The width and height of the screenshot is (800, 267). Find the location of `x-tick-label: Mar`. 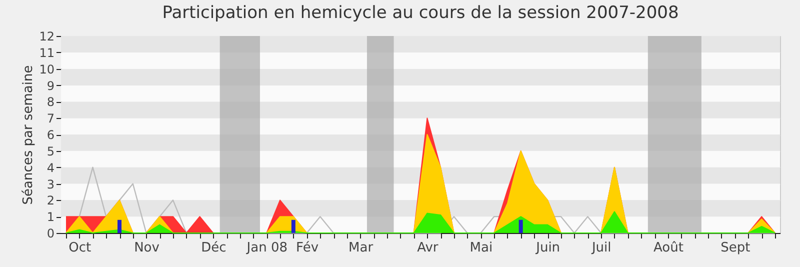

x-tick-label: Mar is located at coordinates (361, 248).